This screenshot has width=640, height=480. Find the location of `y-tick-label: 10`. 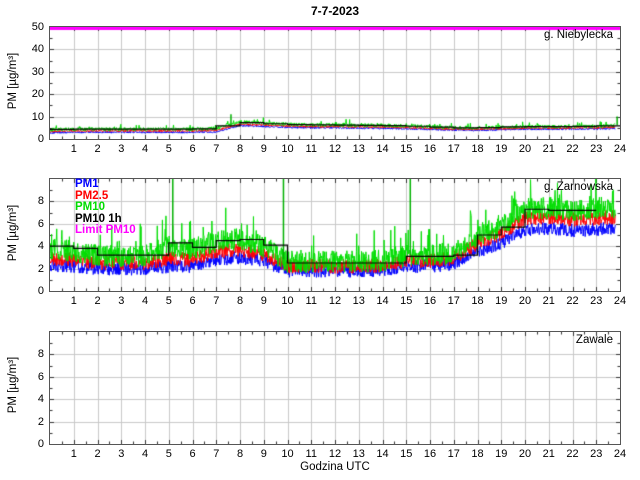

y-tick-label: 10 is located at coordinates (37, 116).